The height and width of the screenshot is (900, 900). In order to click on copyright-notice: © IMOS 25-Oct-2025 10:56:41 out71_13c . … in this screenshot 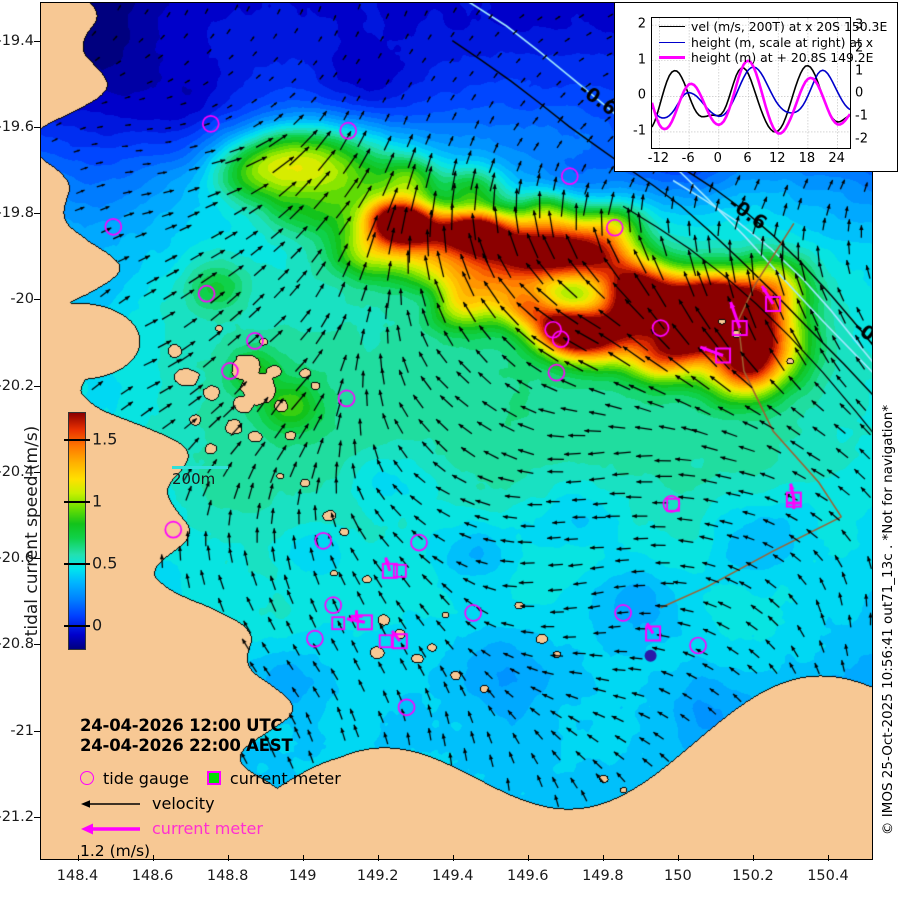, I will do `click(888, 620)`.